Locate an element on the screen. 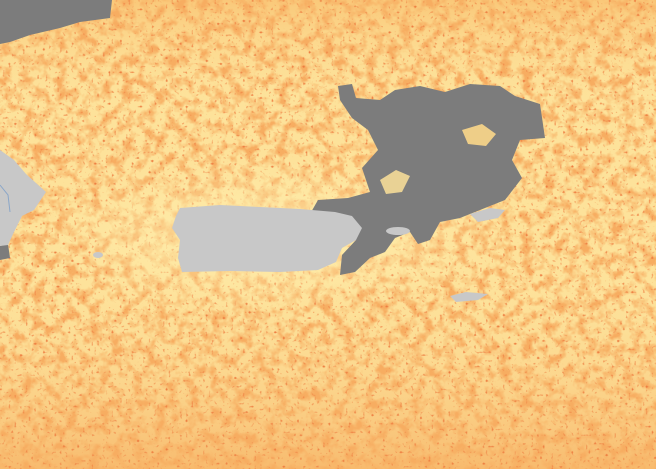 The width and height of the screenshot is (656, 469). land-virgin-islands is located at coordinates (487, 215).